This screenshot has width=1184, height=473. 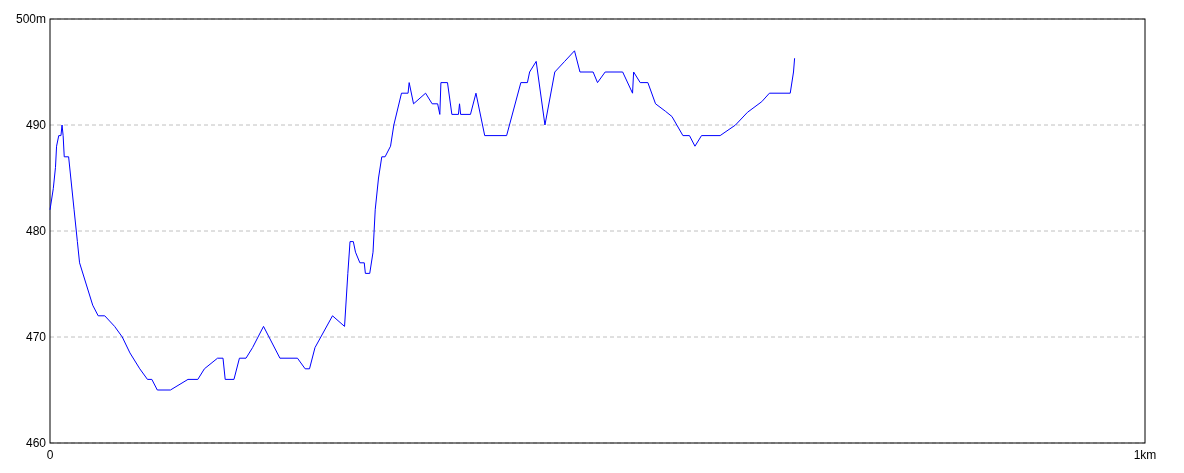 What do you see at coordinates (50, 455) in the screenshot?
I see `x-tick-label: 0` at bounding box center [50, 455].